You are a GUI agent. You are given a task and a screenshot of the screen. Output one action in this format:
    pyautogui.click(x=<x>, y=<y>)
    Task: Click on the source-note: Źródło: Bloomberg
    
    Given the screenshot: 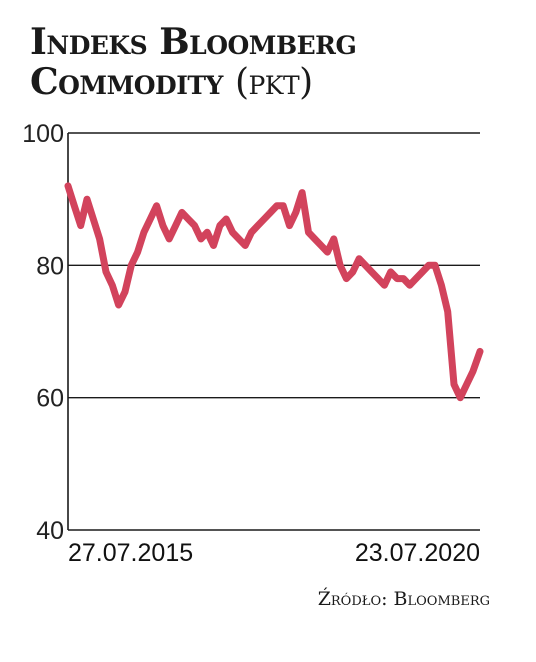 What is the action you would take?
    pyautogui.click(x=403, y=599)
    